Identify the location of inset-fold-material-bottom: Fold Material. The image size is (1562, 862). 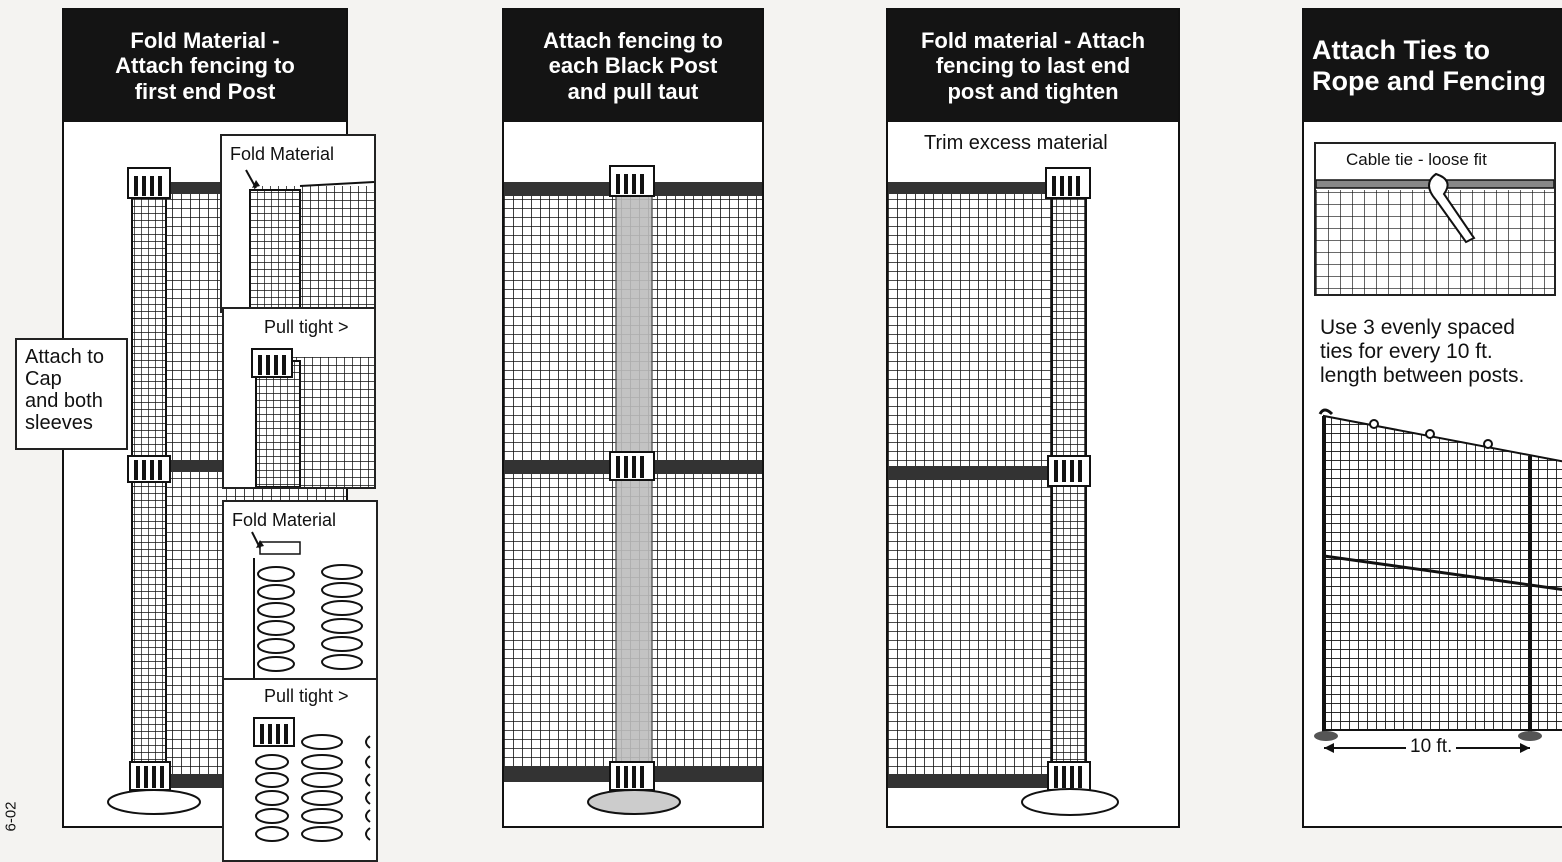
(300, 592).